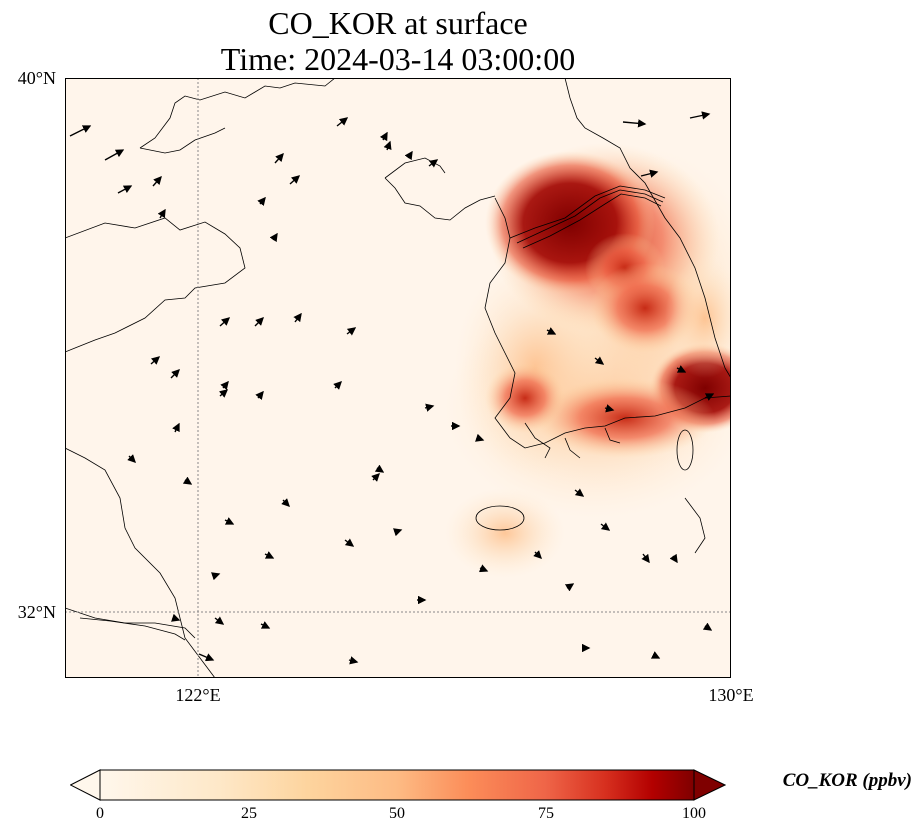 The image size is (920, 836). Describe the element at coordinates (100, 813) in the screenshot. I see `colorbar-tick-0: 0` at that location.